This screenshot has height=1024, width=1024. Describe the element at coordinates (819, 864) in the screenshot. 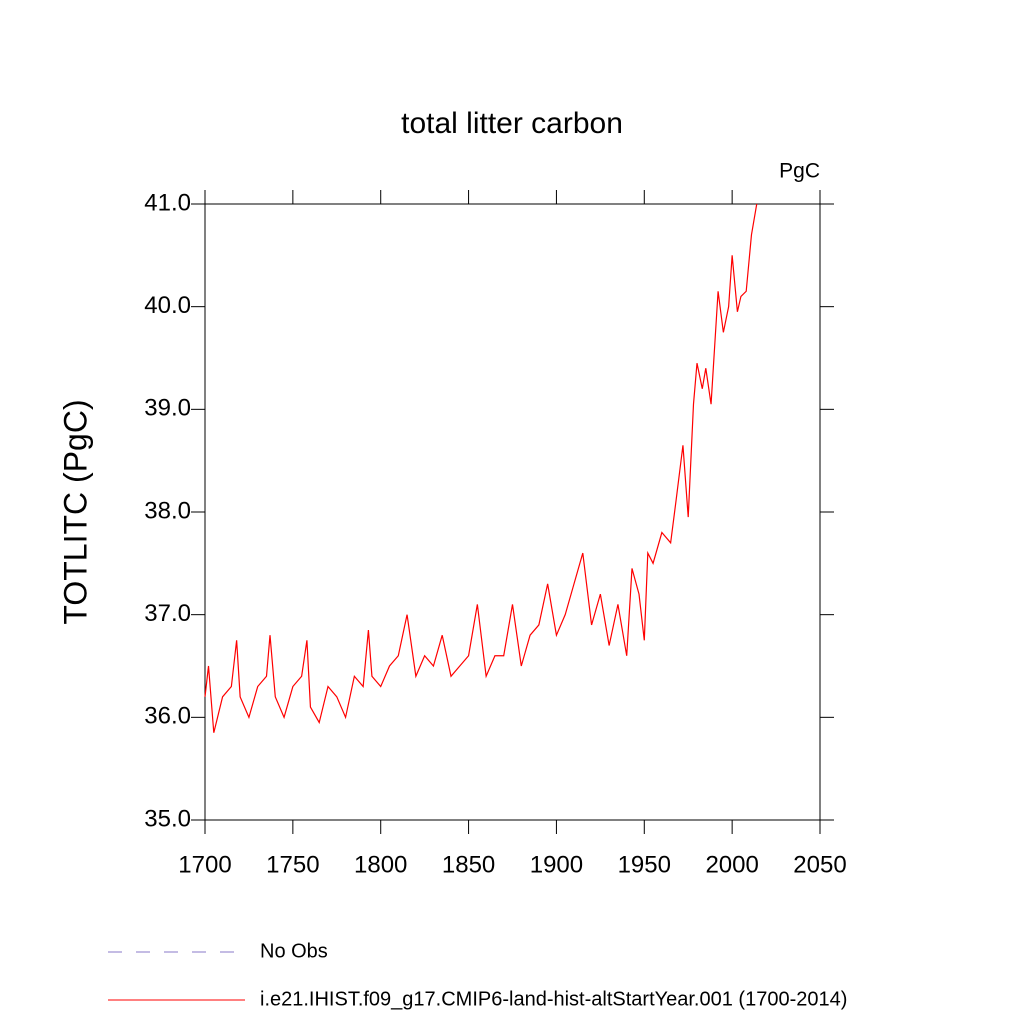

I see `x-tick-label: 2050` at that location.